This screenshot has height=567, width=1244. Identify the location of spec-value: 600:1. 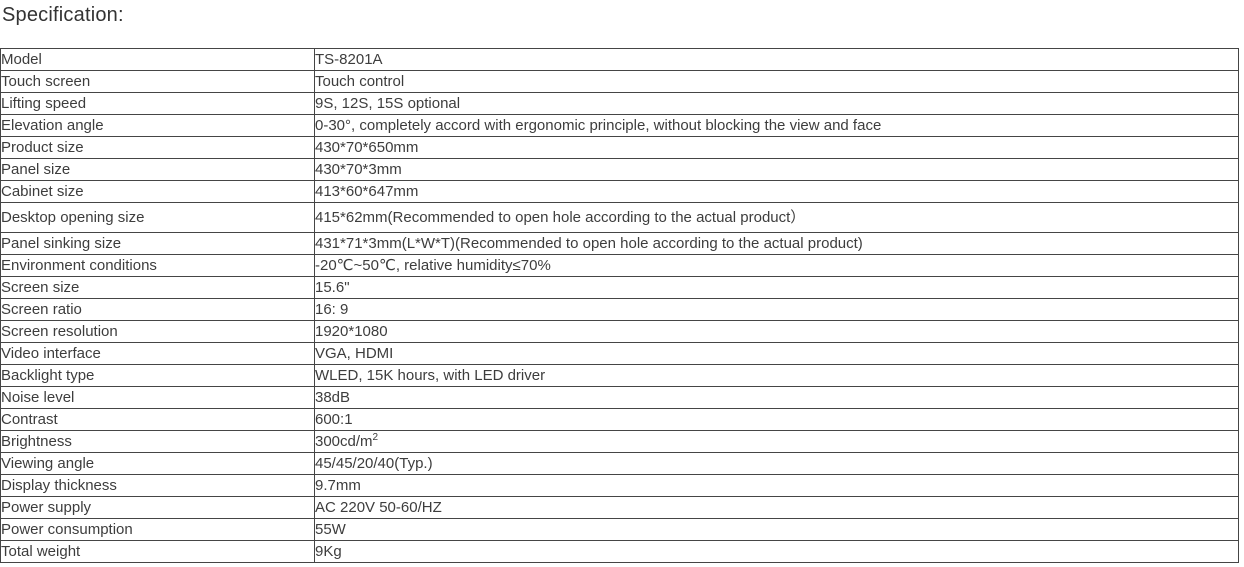
(776, 419).